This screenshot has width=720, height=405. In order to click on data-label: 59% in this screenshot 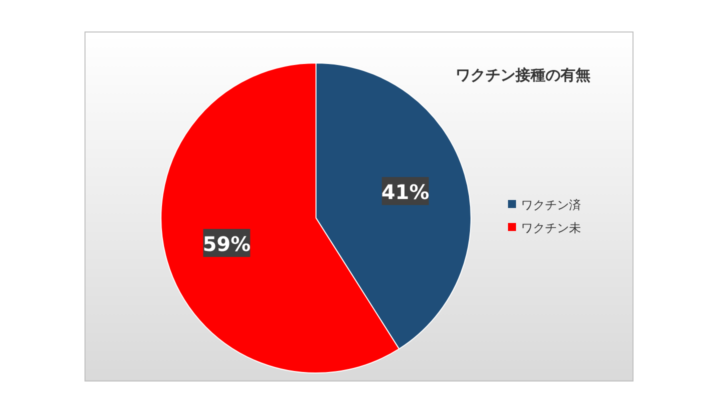, I will do `click(226, 244)`.